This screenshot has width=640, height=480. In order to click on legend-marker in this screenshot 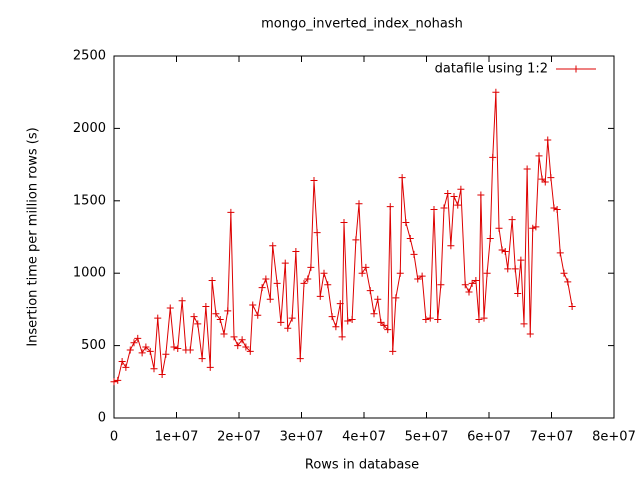, I will do `click(576, 69)`.